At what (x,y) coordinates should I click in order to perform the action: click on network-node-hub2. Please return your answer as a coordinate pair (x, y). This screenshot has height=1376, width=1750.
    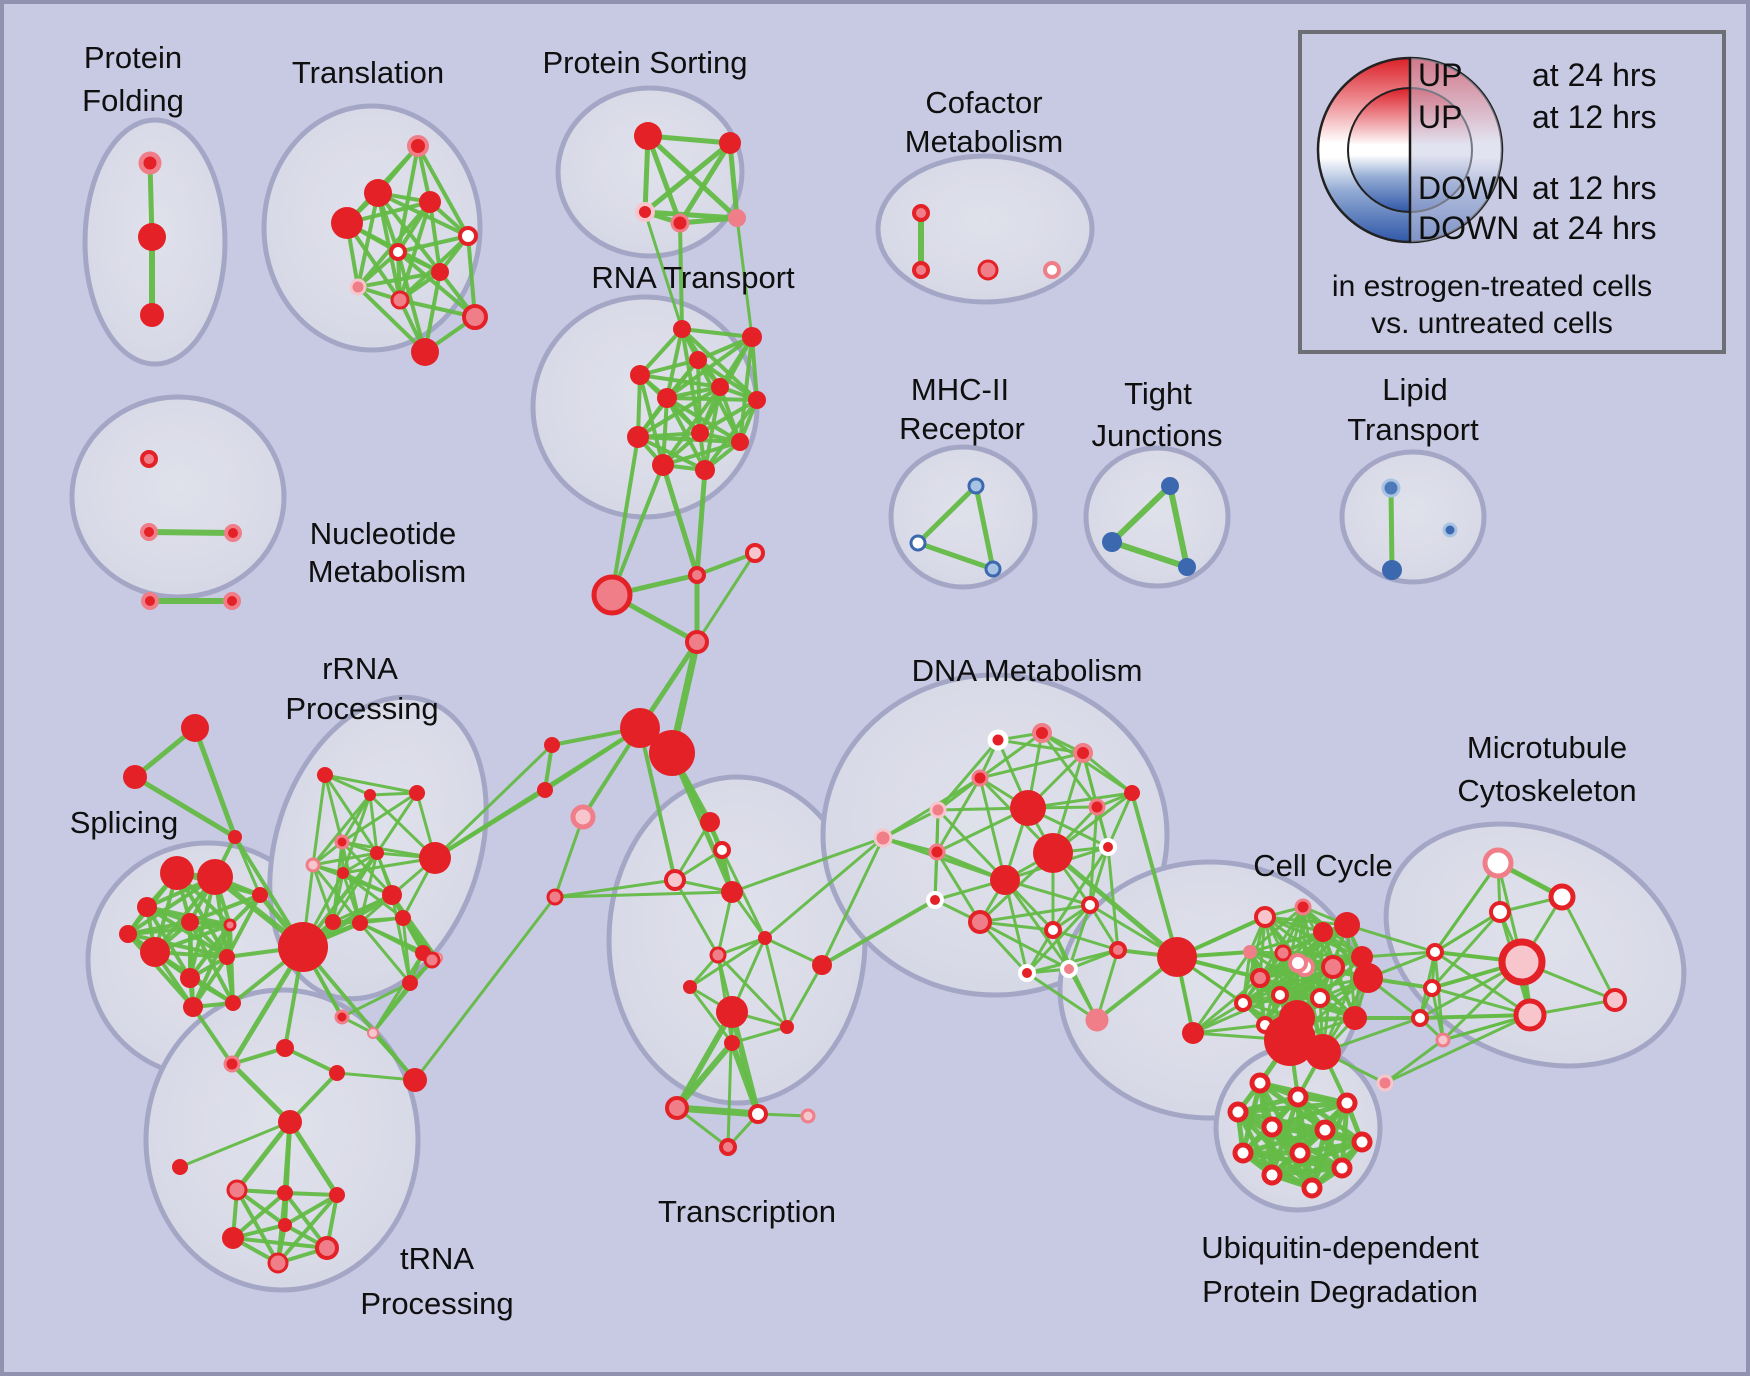
    Looking at the image, I should click on (672, 753).